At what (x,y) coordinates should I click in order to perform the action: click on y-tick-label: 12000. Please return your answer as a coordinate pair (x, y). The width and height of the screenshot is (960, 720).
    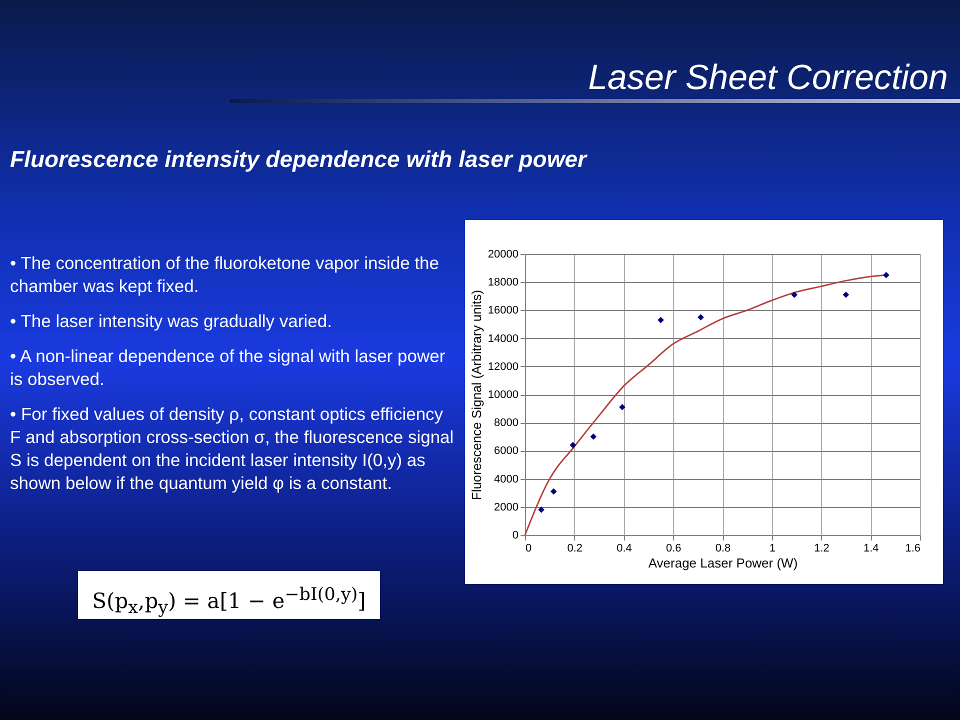
    Looking at the image, I should click on (503, 366).